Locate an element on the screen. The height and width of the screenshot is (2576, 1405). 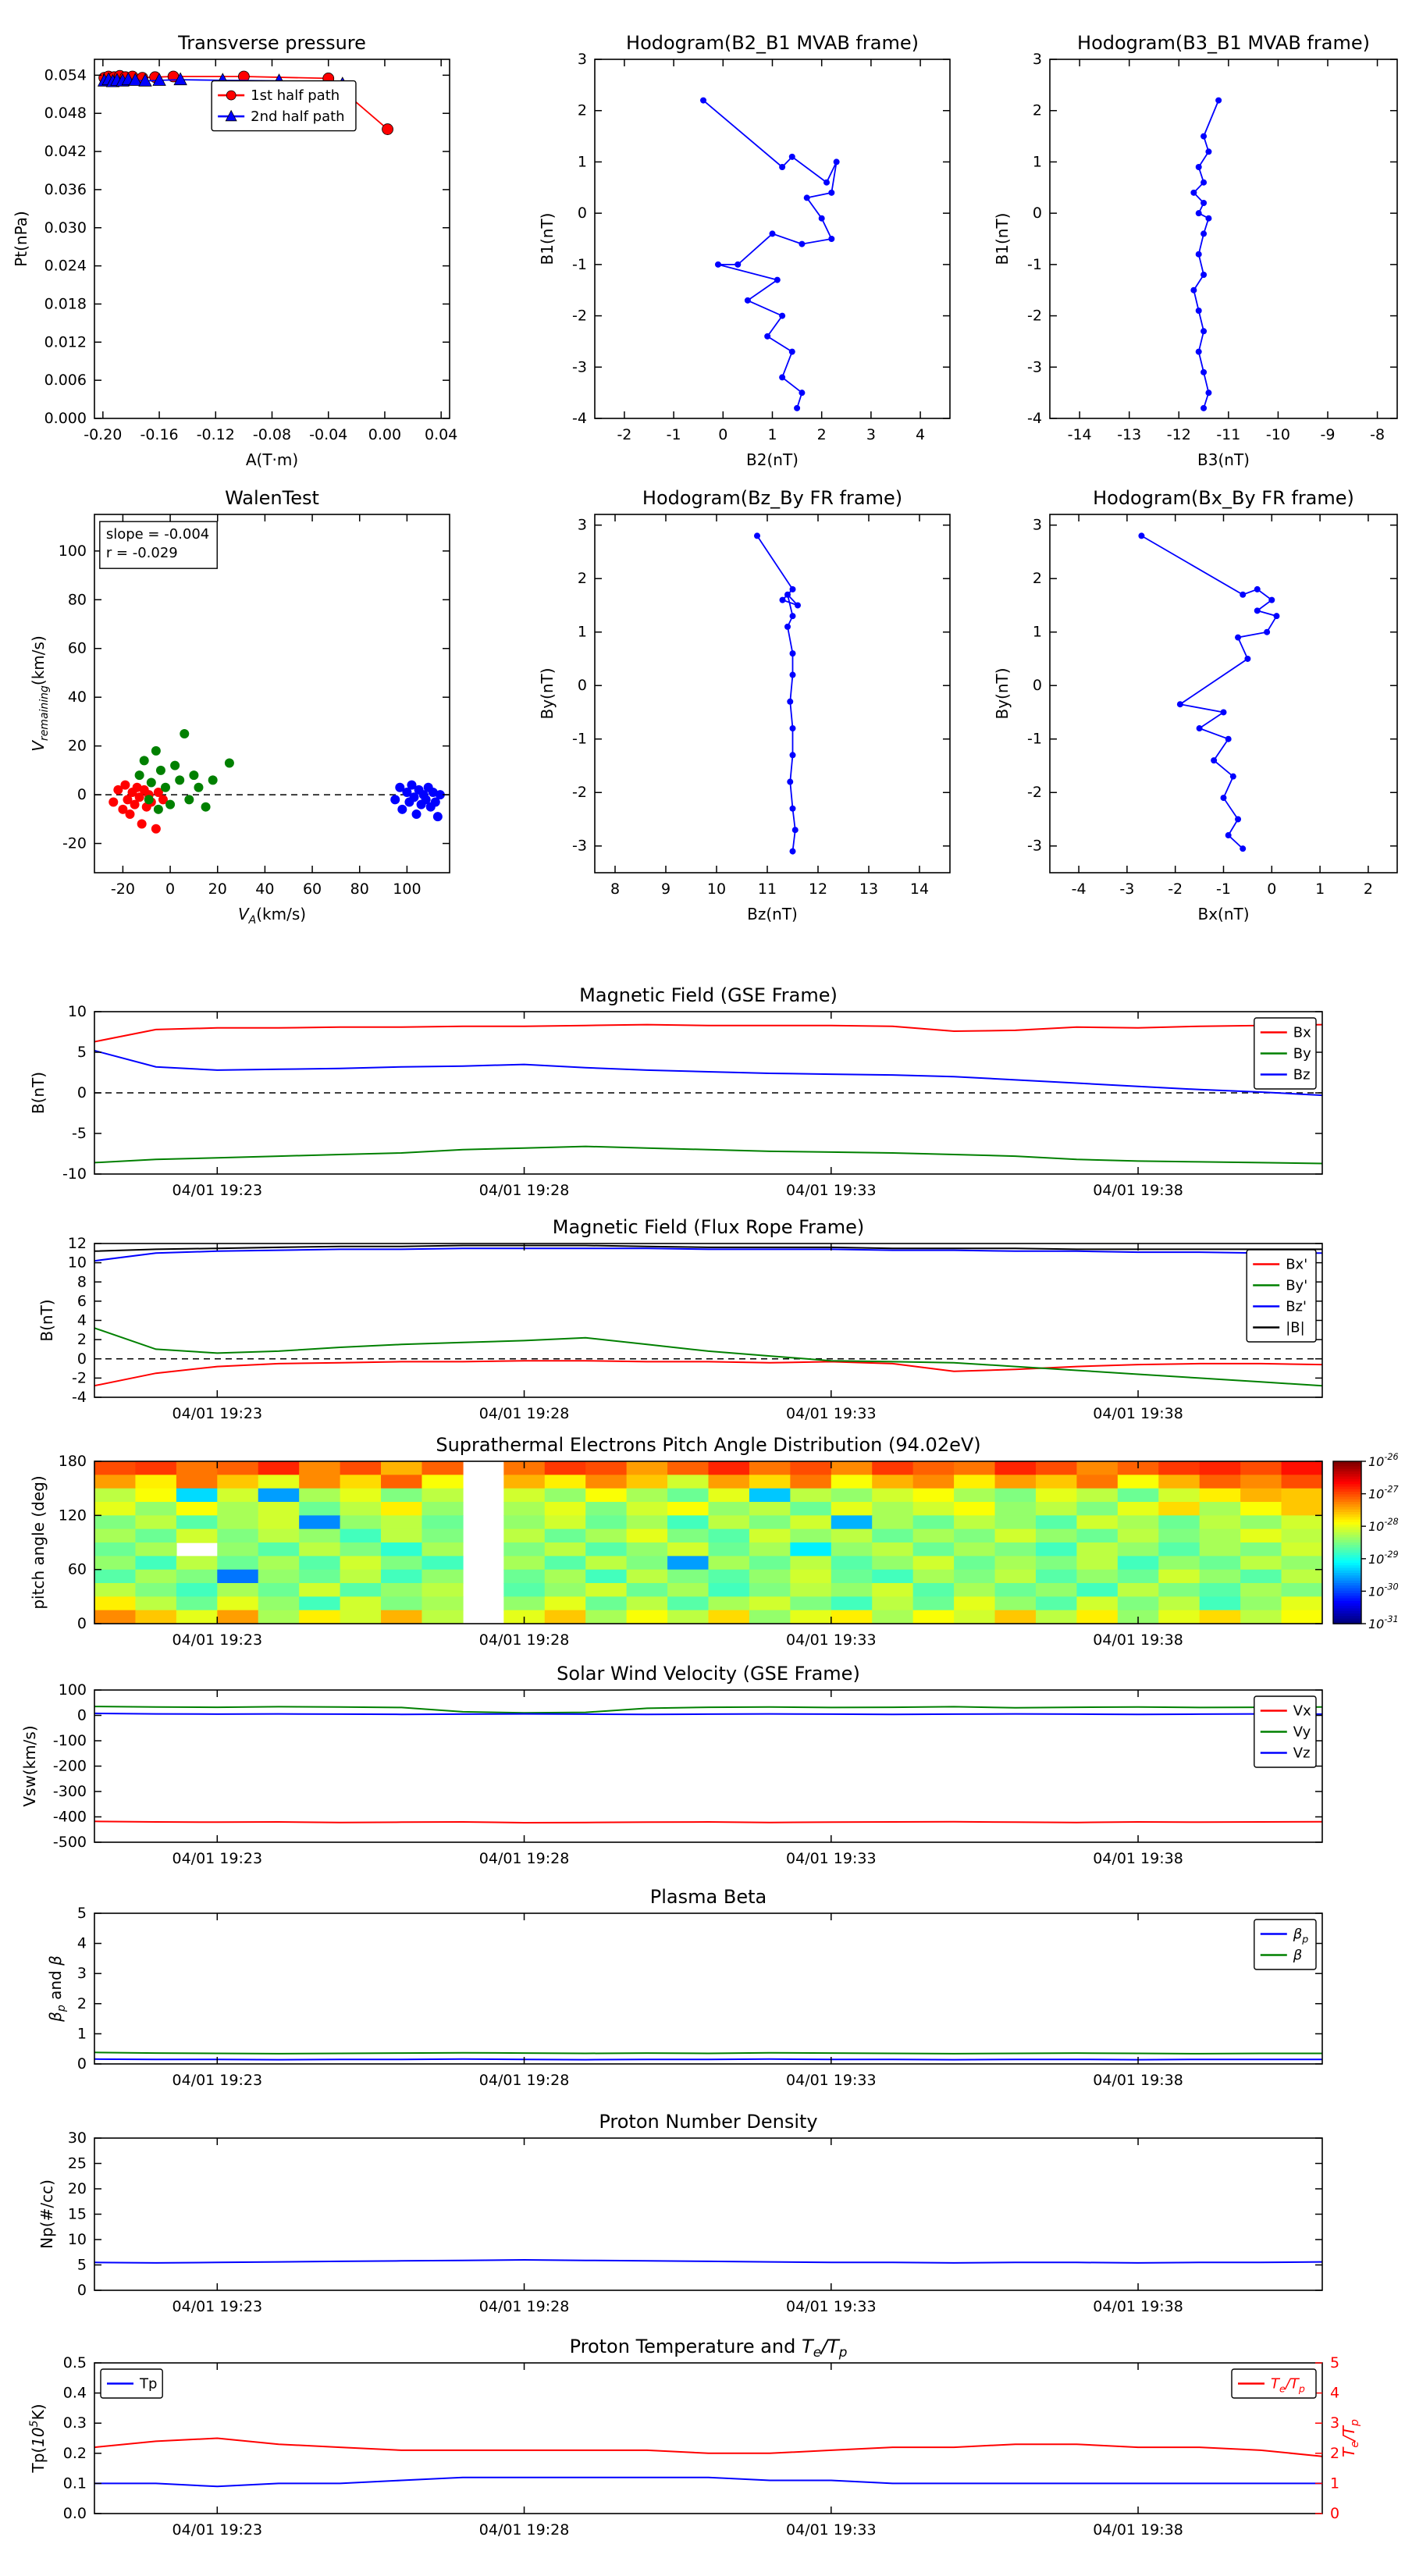
y-tick-label: 15 is located at coordinates (77, 2214).